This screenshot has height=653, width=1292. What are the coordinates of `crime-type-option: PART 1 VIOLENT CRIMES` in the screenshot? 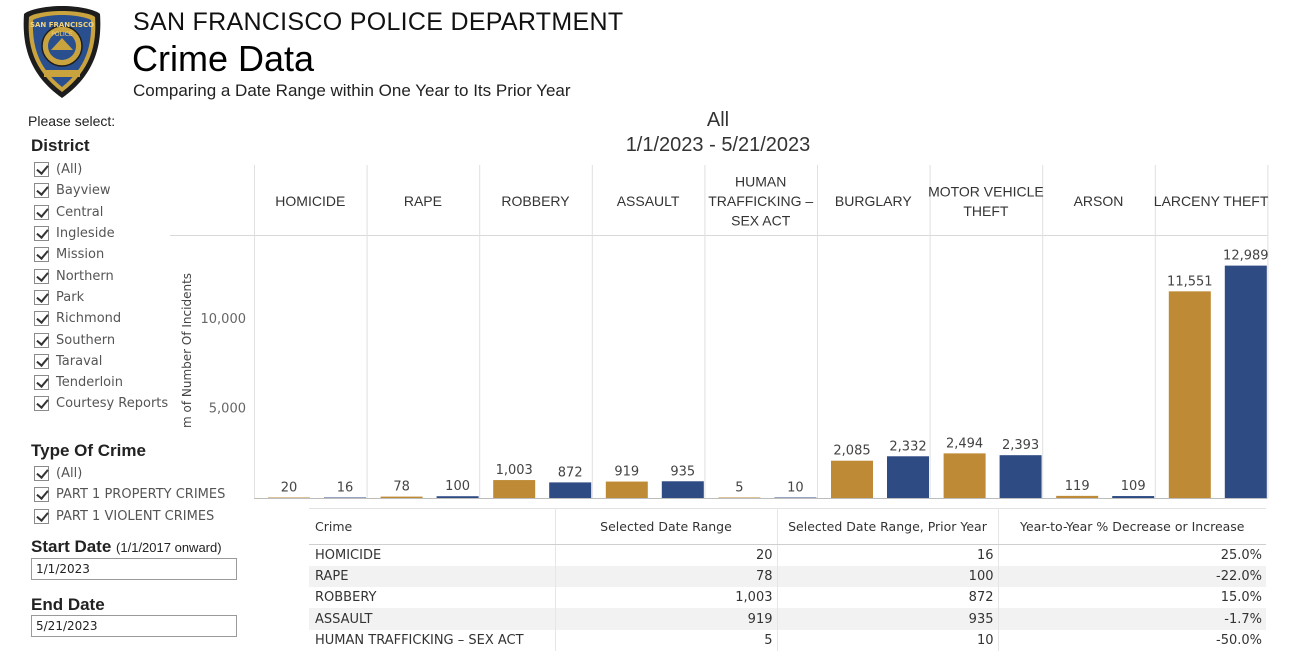 It's located at (129, 516).